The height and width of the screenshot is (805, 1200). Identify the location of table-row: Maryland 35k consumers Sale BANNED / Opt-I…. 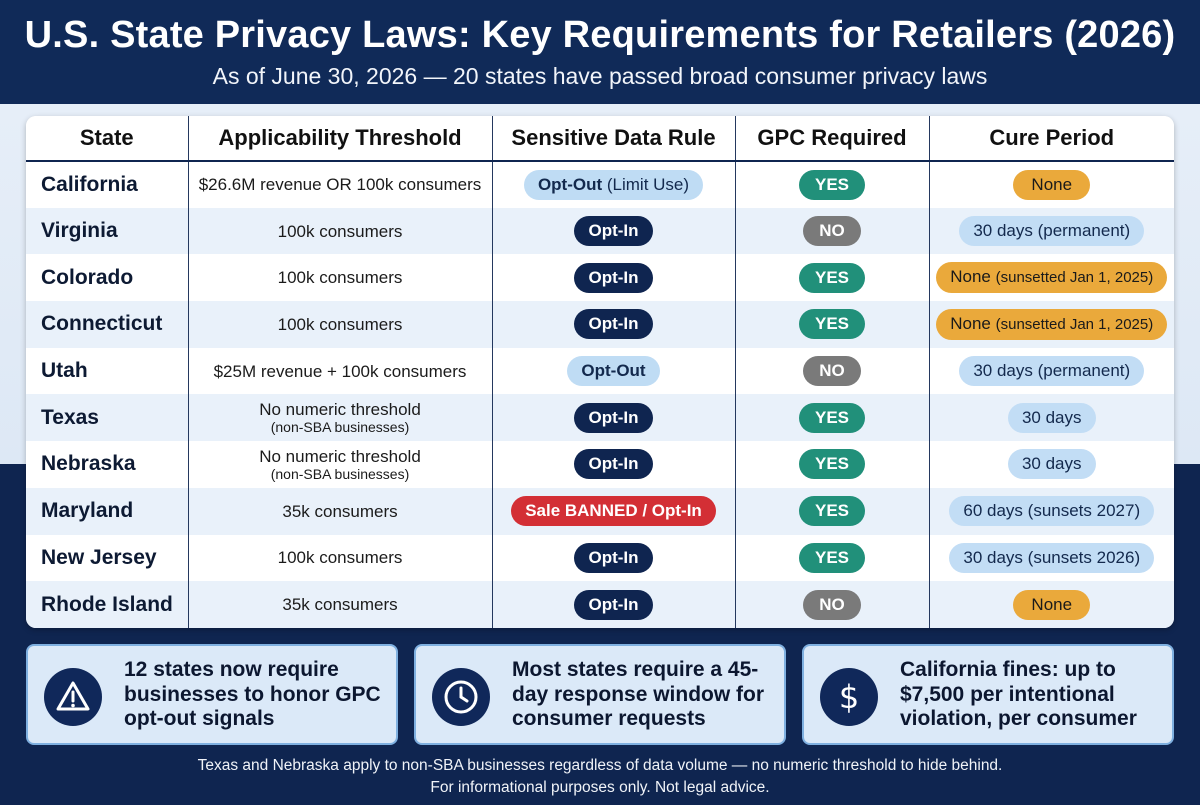
(600, 511).